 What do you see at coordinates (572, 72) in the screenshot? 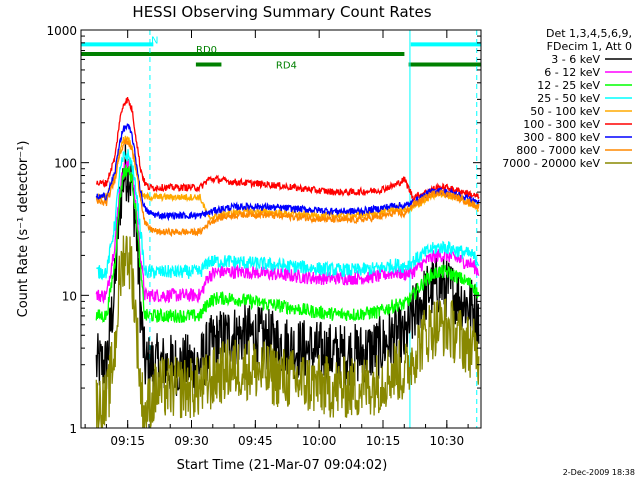
I see `legend-label: 6 - 12 keV` at bounding box center [572, 72].